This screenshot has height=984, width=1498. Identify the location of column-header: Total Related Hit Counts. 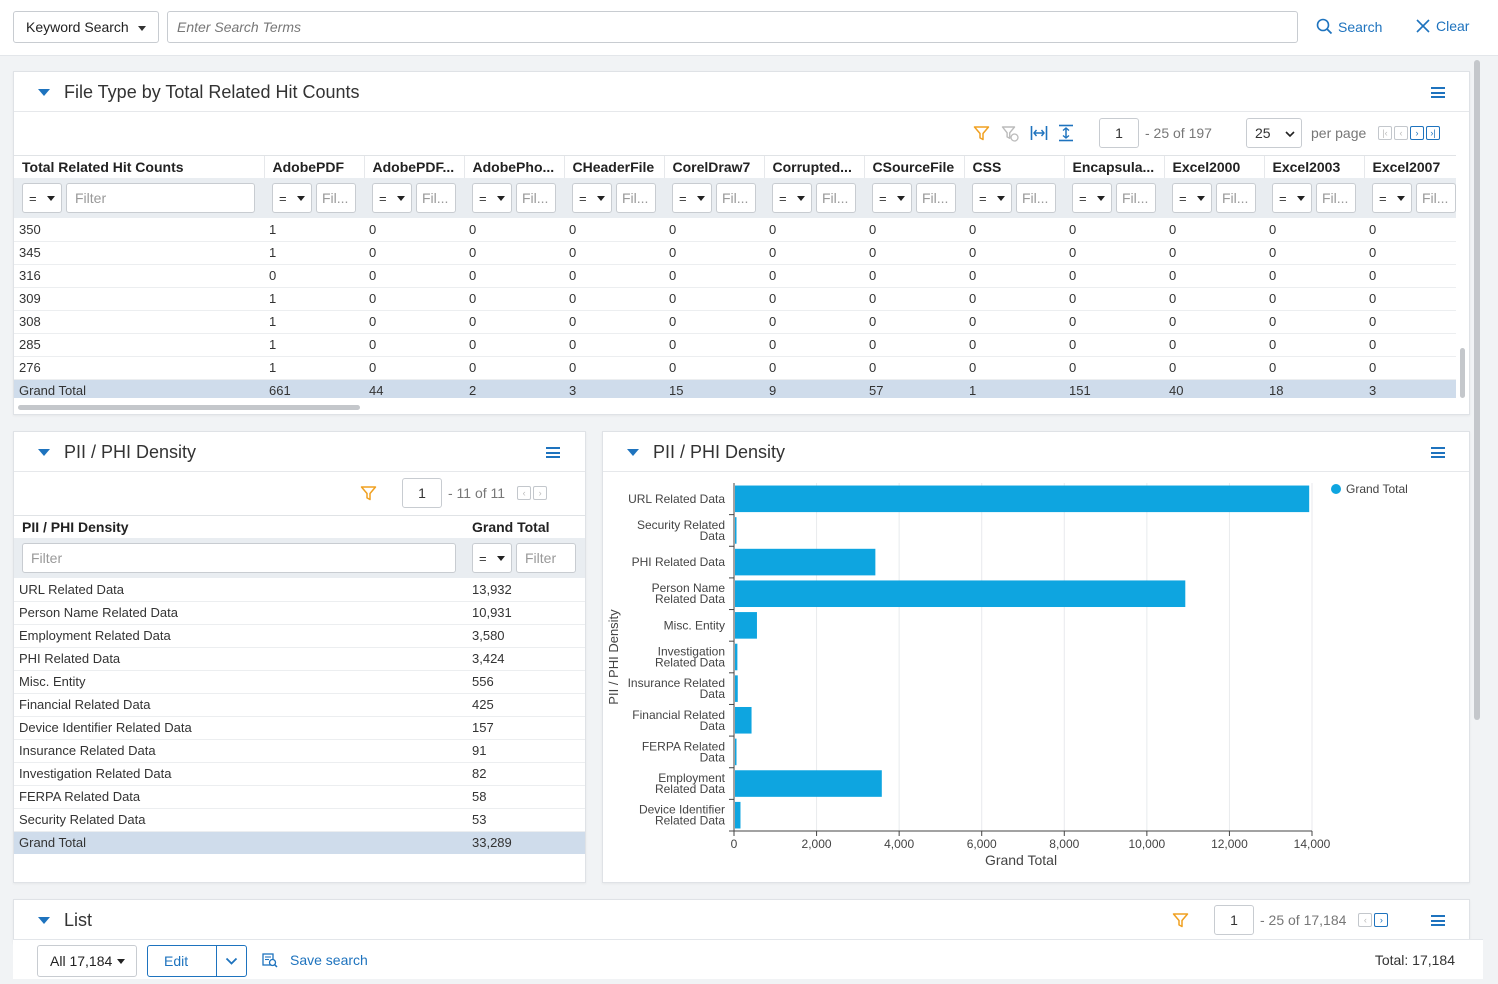
(103, 167).